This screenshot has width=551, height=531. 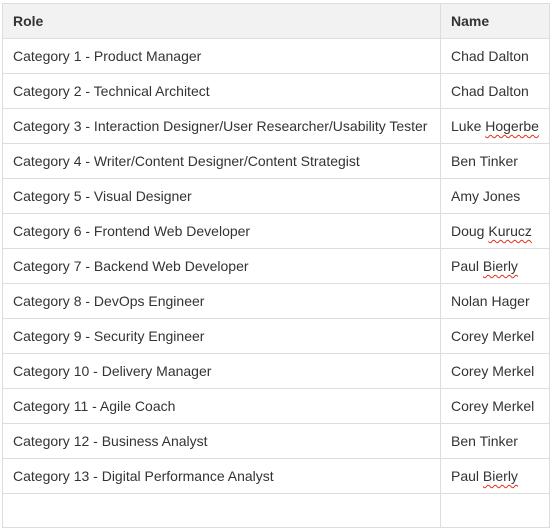 What do you see at coordinates (221, 196) in the screenshot?
I see `role-cell: Category 5 - Visual Designer` at bounding box center [221, 196].